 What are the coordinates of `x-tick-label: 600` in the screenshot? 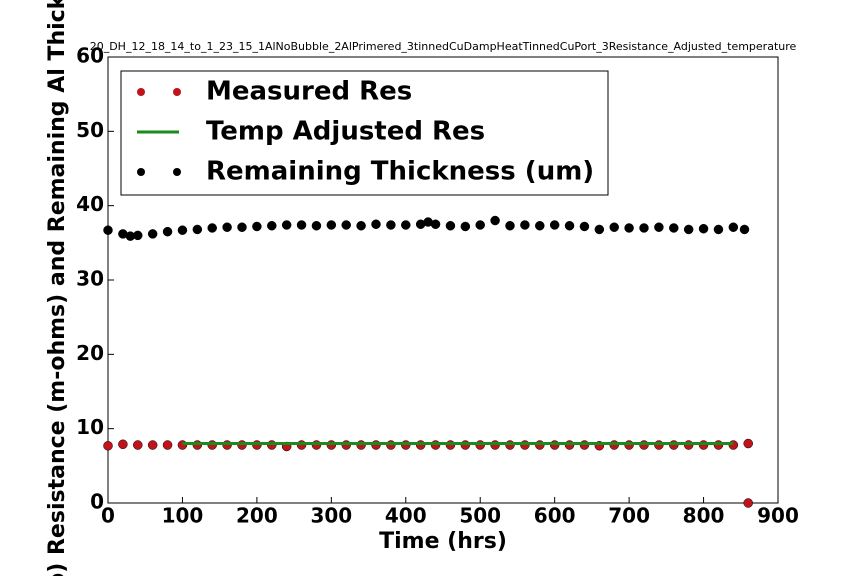 It's located at (555, 516).